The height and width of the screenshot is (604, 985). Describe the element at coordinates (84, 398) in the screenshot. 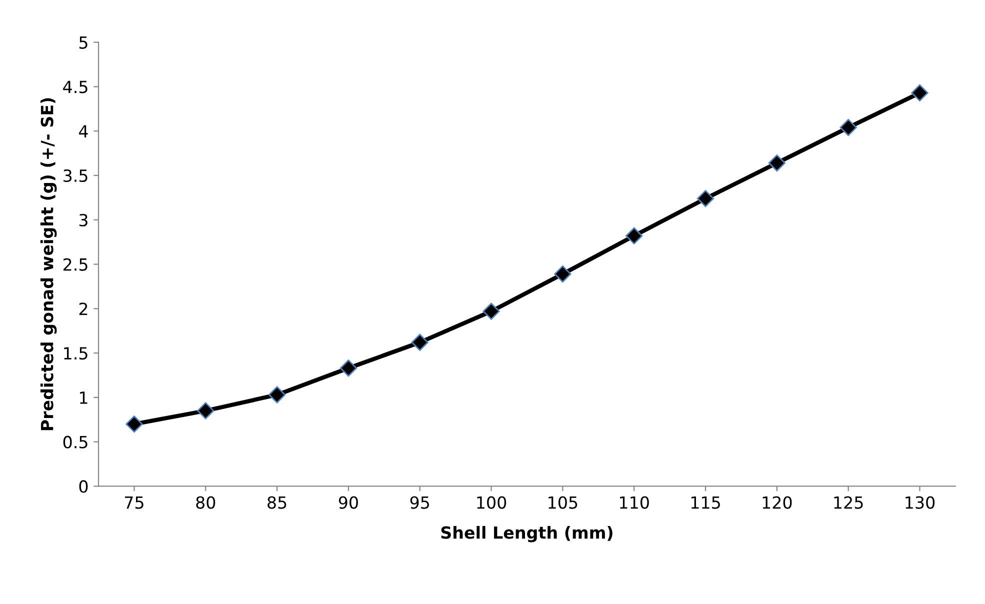

I see `y-tick-label: 1` at that location.